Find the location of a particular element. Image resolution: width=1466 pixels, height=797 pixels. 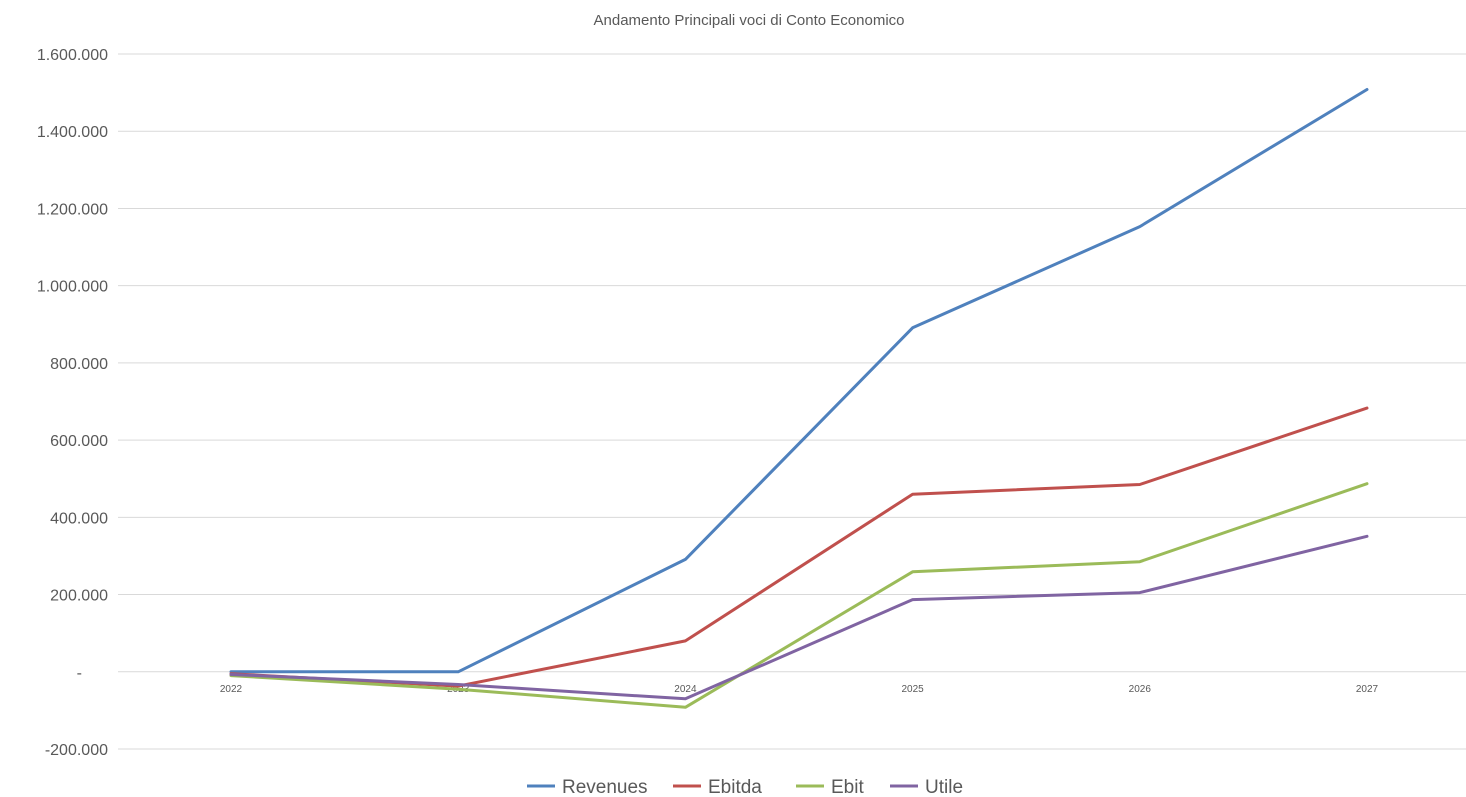

y-tick-label: 400.000 is located at coordinates (79, 518).